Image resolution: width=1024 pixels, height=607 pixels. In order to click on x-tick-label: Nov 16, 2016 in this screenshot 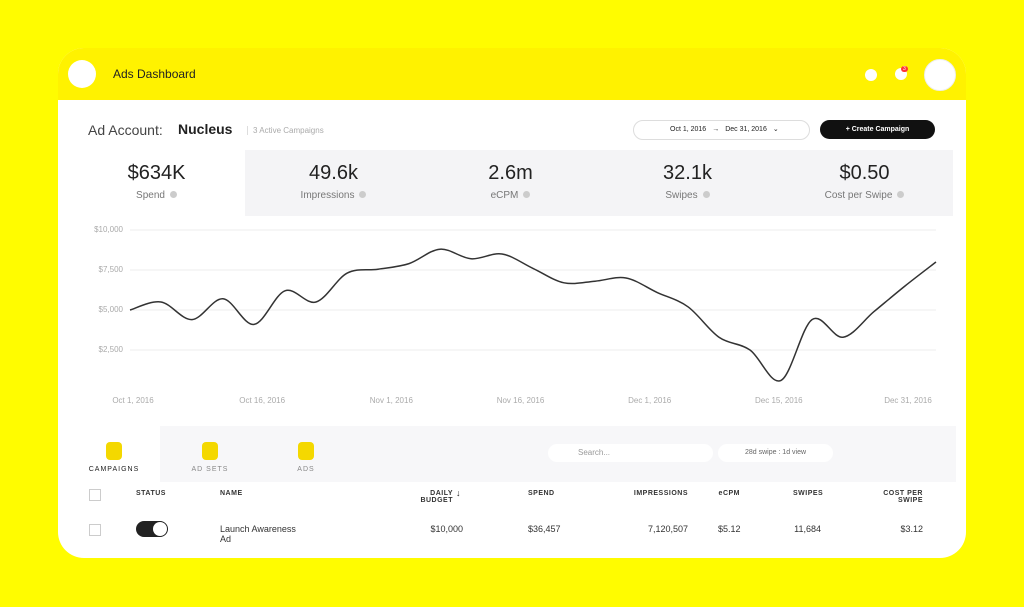, I will do `click(521, 400)`.